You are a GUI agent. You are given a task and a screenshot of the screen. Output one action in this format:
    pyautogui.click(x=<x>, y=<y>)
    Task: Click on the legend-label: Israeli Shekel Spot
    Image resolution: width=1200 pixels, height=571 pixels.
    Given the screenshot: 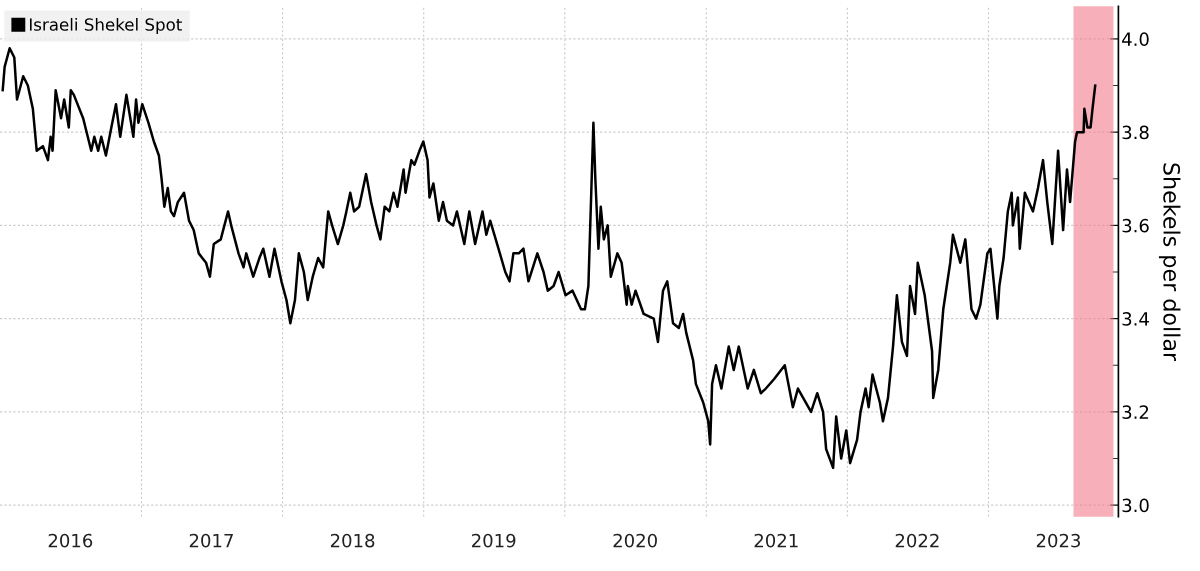 What is the action you would take?
    pyautogui.click(x=105, y=26)
    